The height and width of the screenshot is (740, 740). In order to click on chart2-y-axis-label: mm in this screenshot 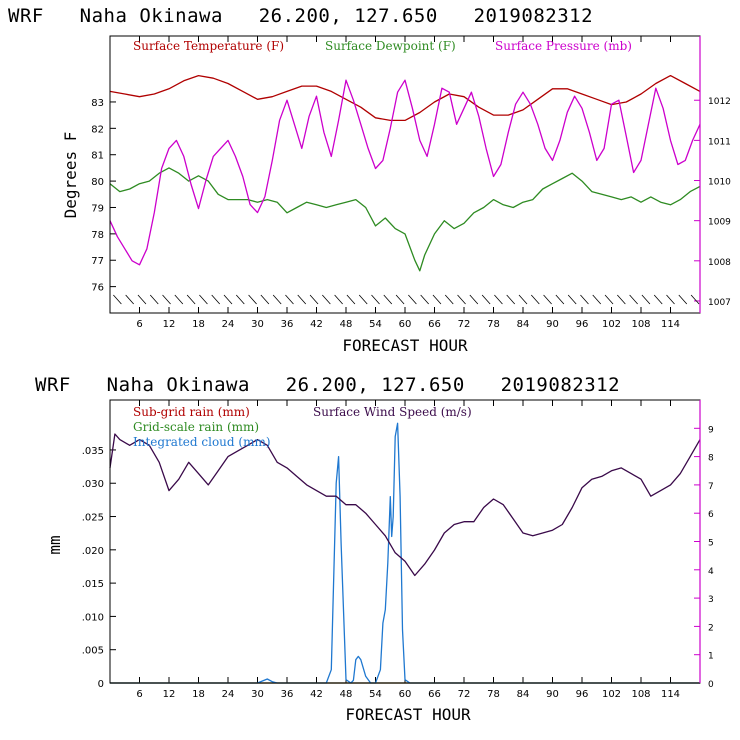, I will do `click(54, 544)`.